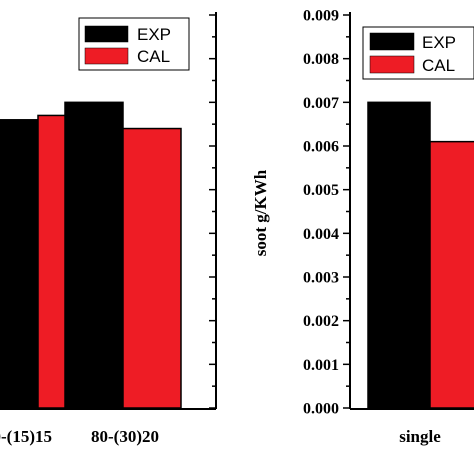  Describe the element at coordinates (321, 234) in the screenshot. I see `y-tick-label: 0.004` at that location.